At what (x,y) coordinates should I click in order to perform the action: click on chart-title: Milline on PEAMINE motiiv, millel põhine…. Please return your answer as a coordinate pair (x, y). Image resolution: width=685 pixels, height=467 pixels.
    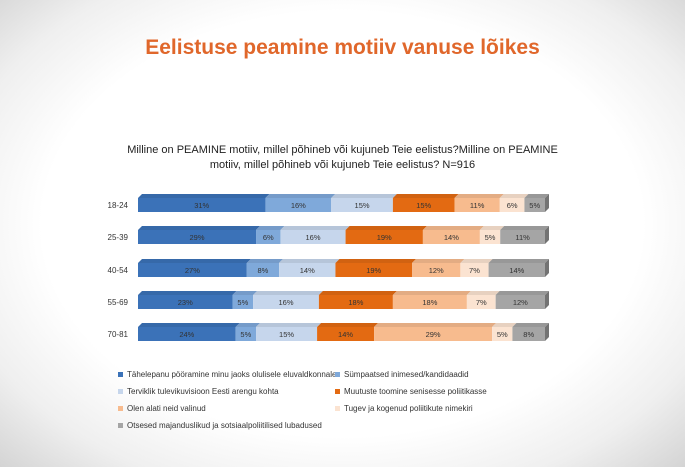
    Looking at the image, I should click on (342, 157).